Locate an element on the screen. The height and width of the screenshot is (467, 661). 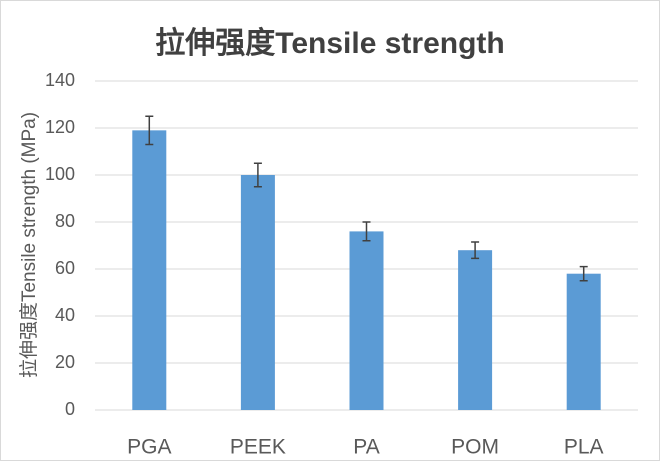
x-tick-label: POM is located at coordinates (475, 447).